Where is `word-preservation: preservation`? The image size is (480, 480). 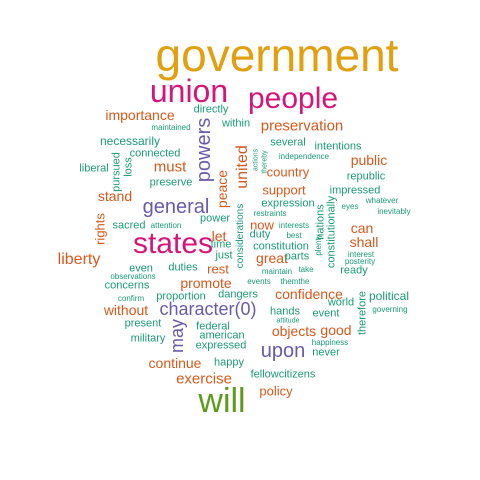 word-preservation: preservation is located at coordinates (302, 126).